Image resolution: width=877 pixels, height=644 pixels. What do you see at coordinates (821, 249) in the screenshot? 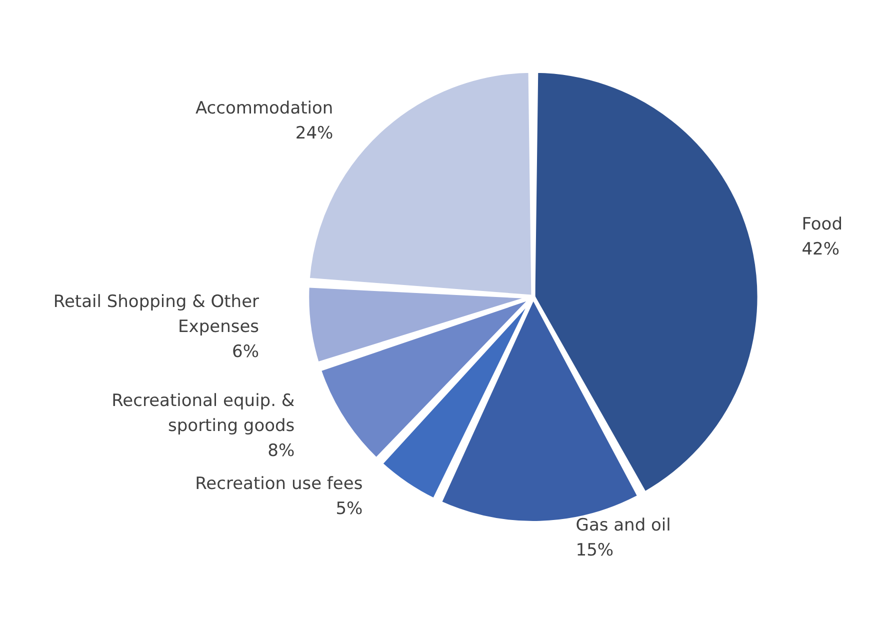
I see `data-label: 42%` at bounding box center [821, 249].